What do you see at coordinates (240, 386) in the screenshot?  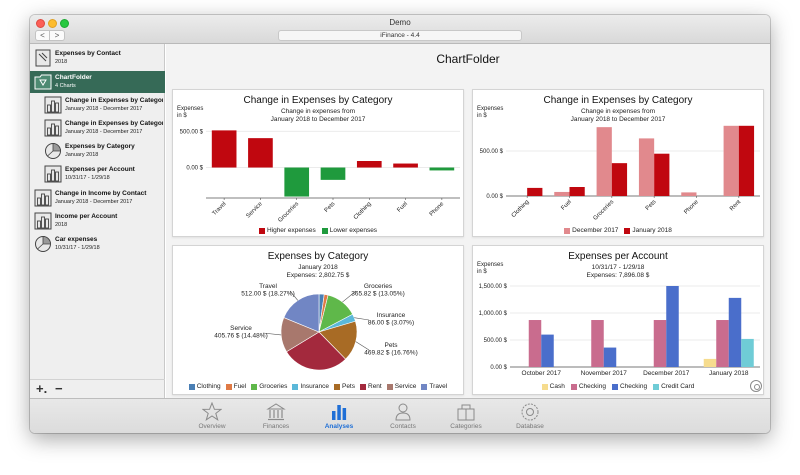 I see `legend-label: Fuel` at bounding box center [240, 386].